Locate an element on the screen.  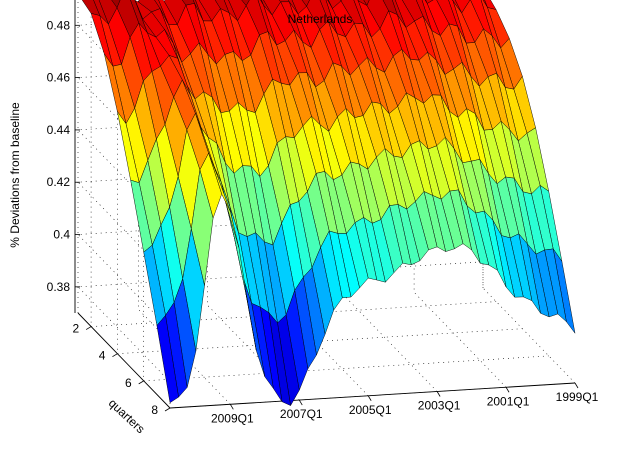
y-axis-label: quarters is located at coordinates (127, 416).